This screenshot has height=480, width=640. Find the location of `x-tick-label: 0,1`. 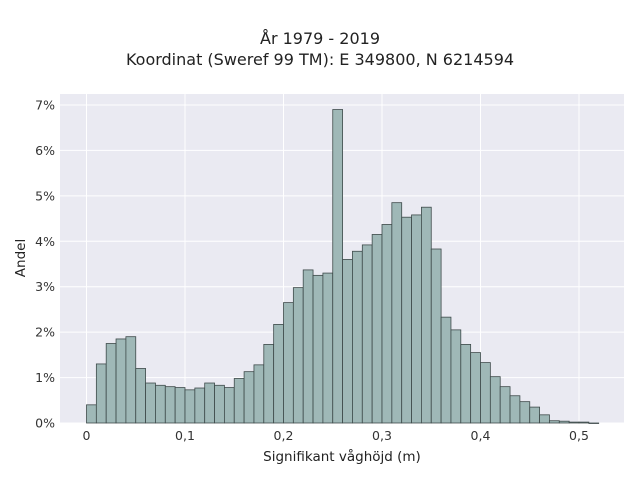

x-tick-label: 0,1 is located at coordinates (185, 435).